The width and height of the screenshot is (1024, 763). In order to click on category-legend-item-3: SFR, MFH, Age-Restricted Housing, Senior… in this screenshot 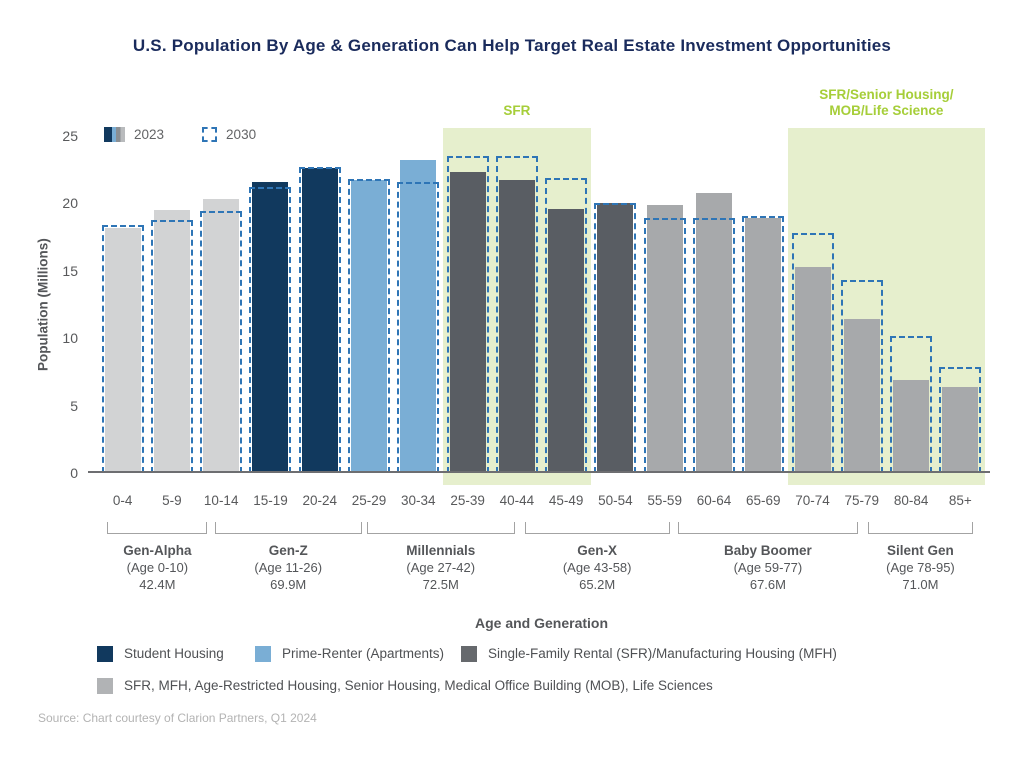, I will do `click(405, 686)`.